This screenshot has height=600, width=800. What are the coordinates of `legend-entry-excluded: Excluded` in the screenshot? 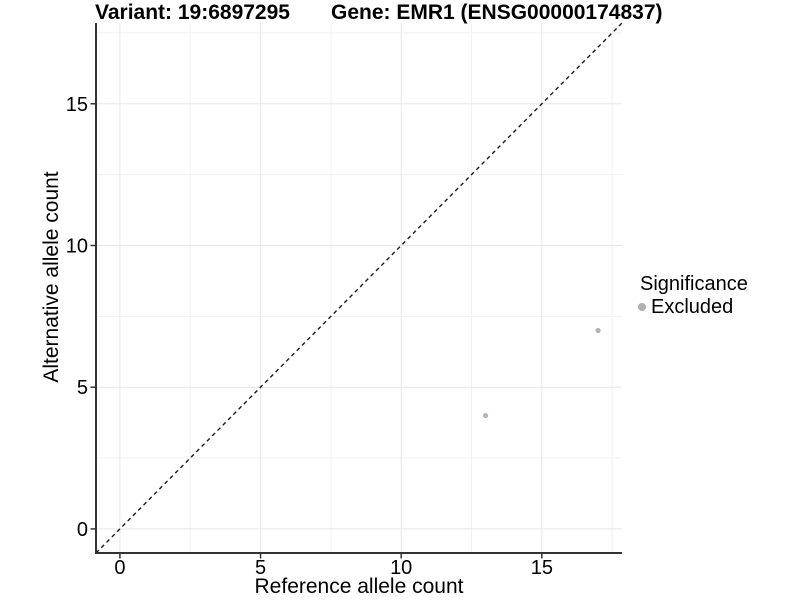 It's located at (693, 307).